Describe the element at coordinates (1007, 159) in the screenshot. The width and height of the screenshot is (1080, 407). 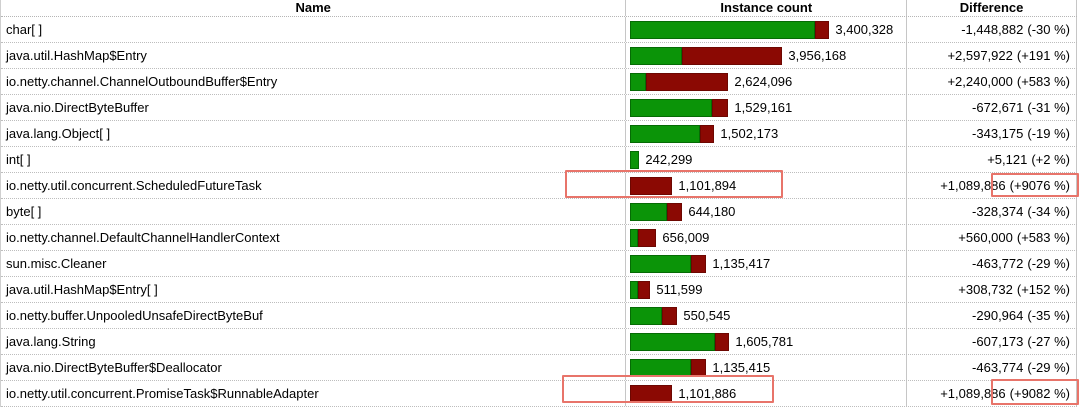
I see `difference-amount: +5,121` at that location.